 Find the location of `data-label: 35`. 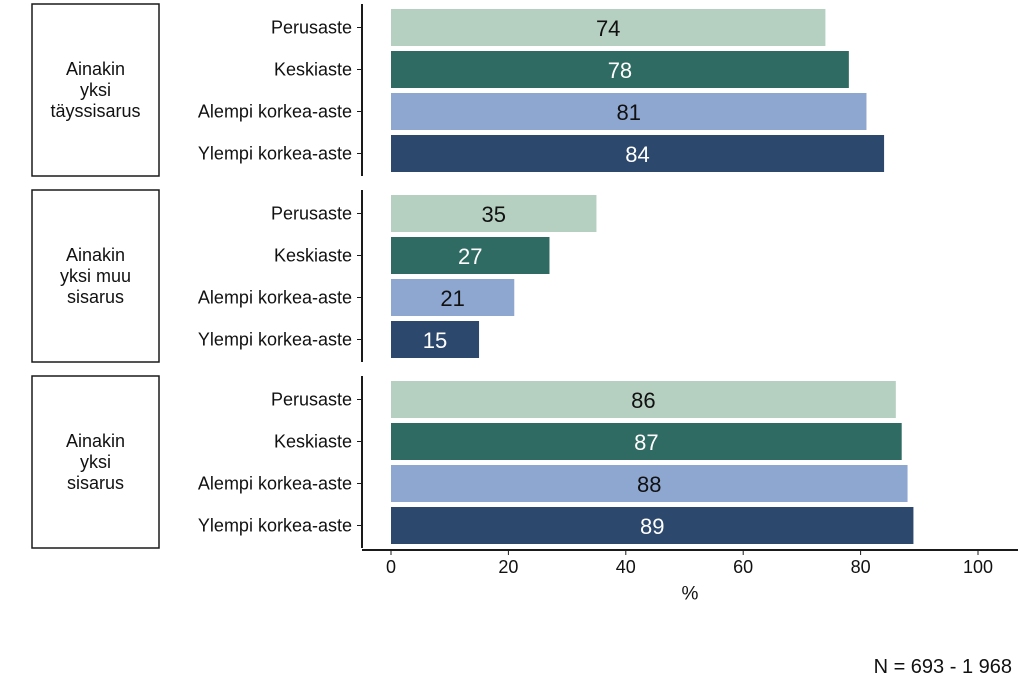

data-label: 35 is located at coordinates (493, 214).